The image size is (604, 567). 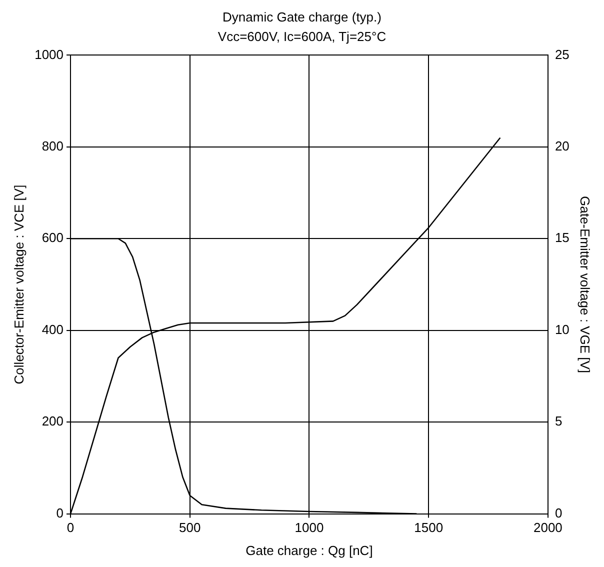 I want to click on y2-tick-label: 0, so click(x=558, y=512).